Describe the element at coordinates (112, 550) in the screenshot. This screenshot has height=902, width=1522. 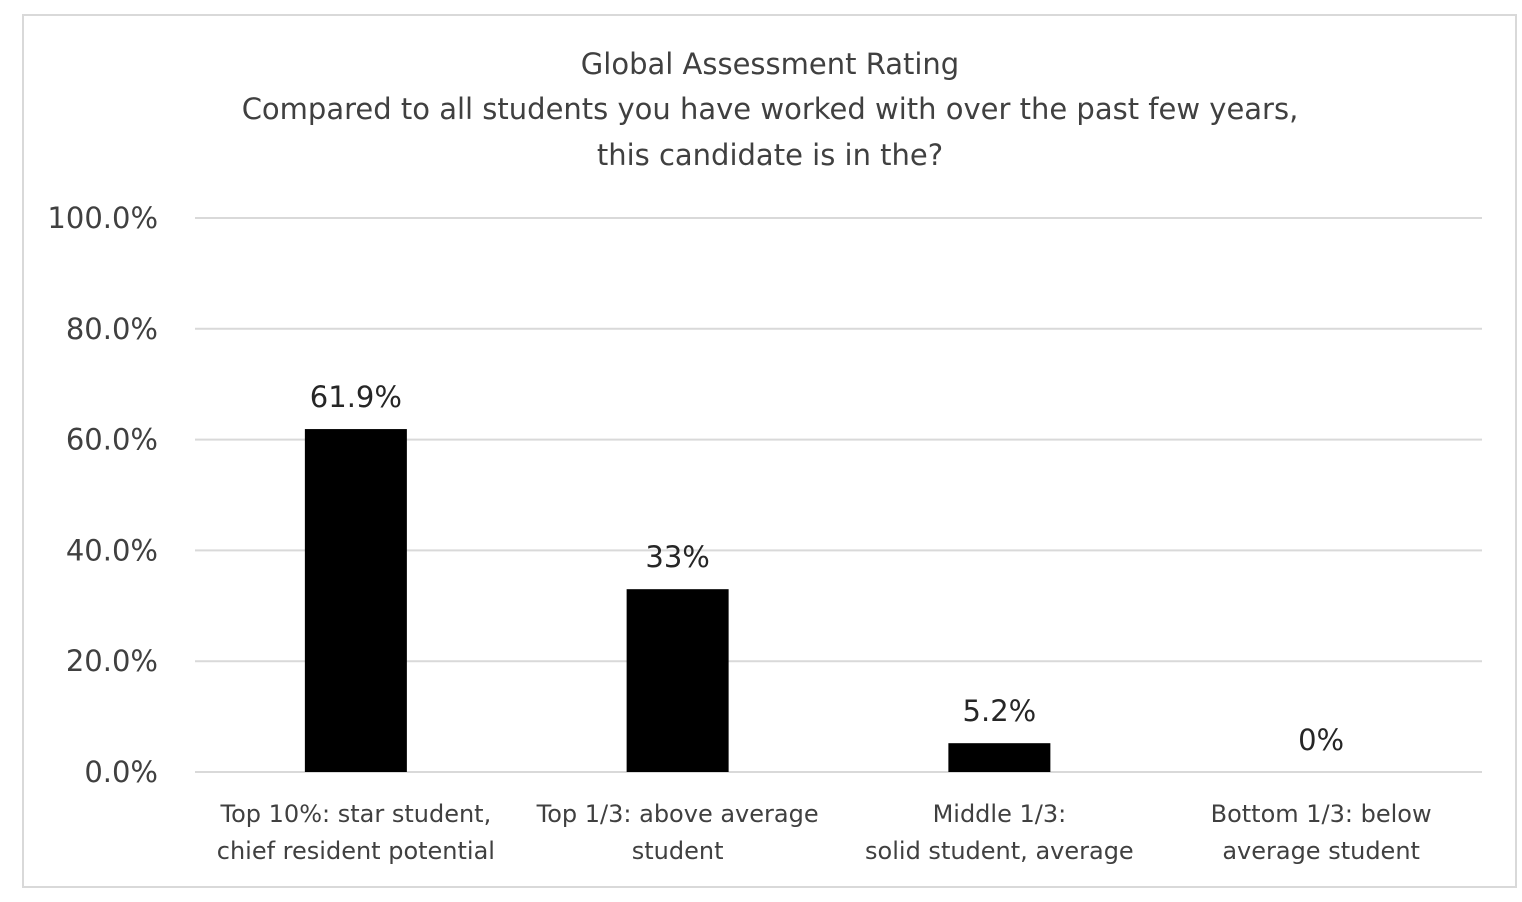
I see `y-tick-label: 40.0%` at that location.